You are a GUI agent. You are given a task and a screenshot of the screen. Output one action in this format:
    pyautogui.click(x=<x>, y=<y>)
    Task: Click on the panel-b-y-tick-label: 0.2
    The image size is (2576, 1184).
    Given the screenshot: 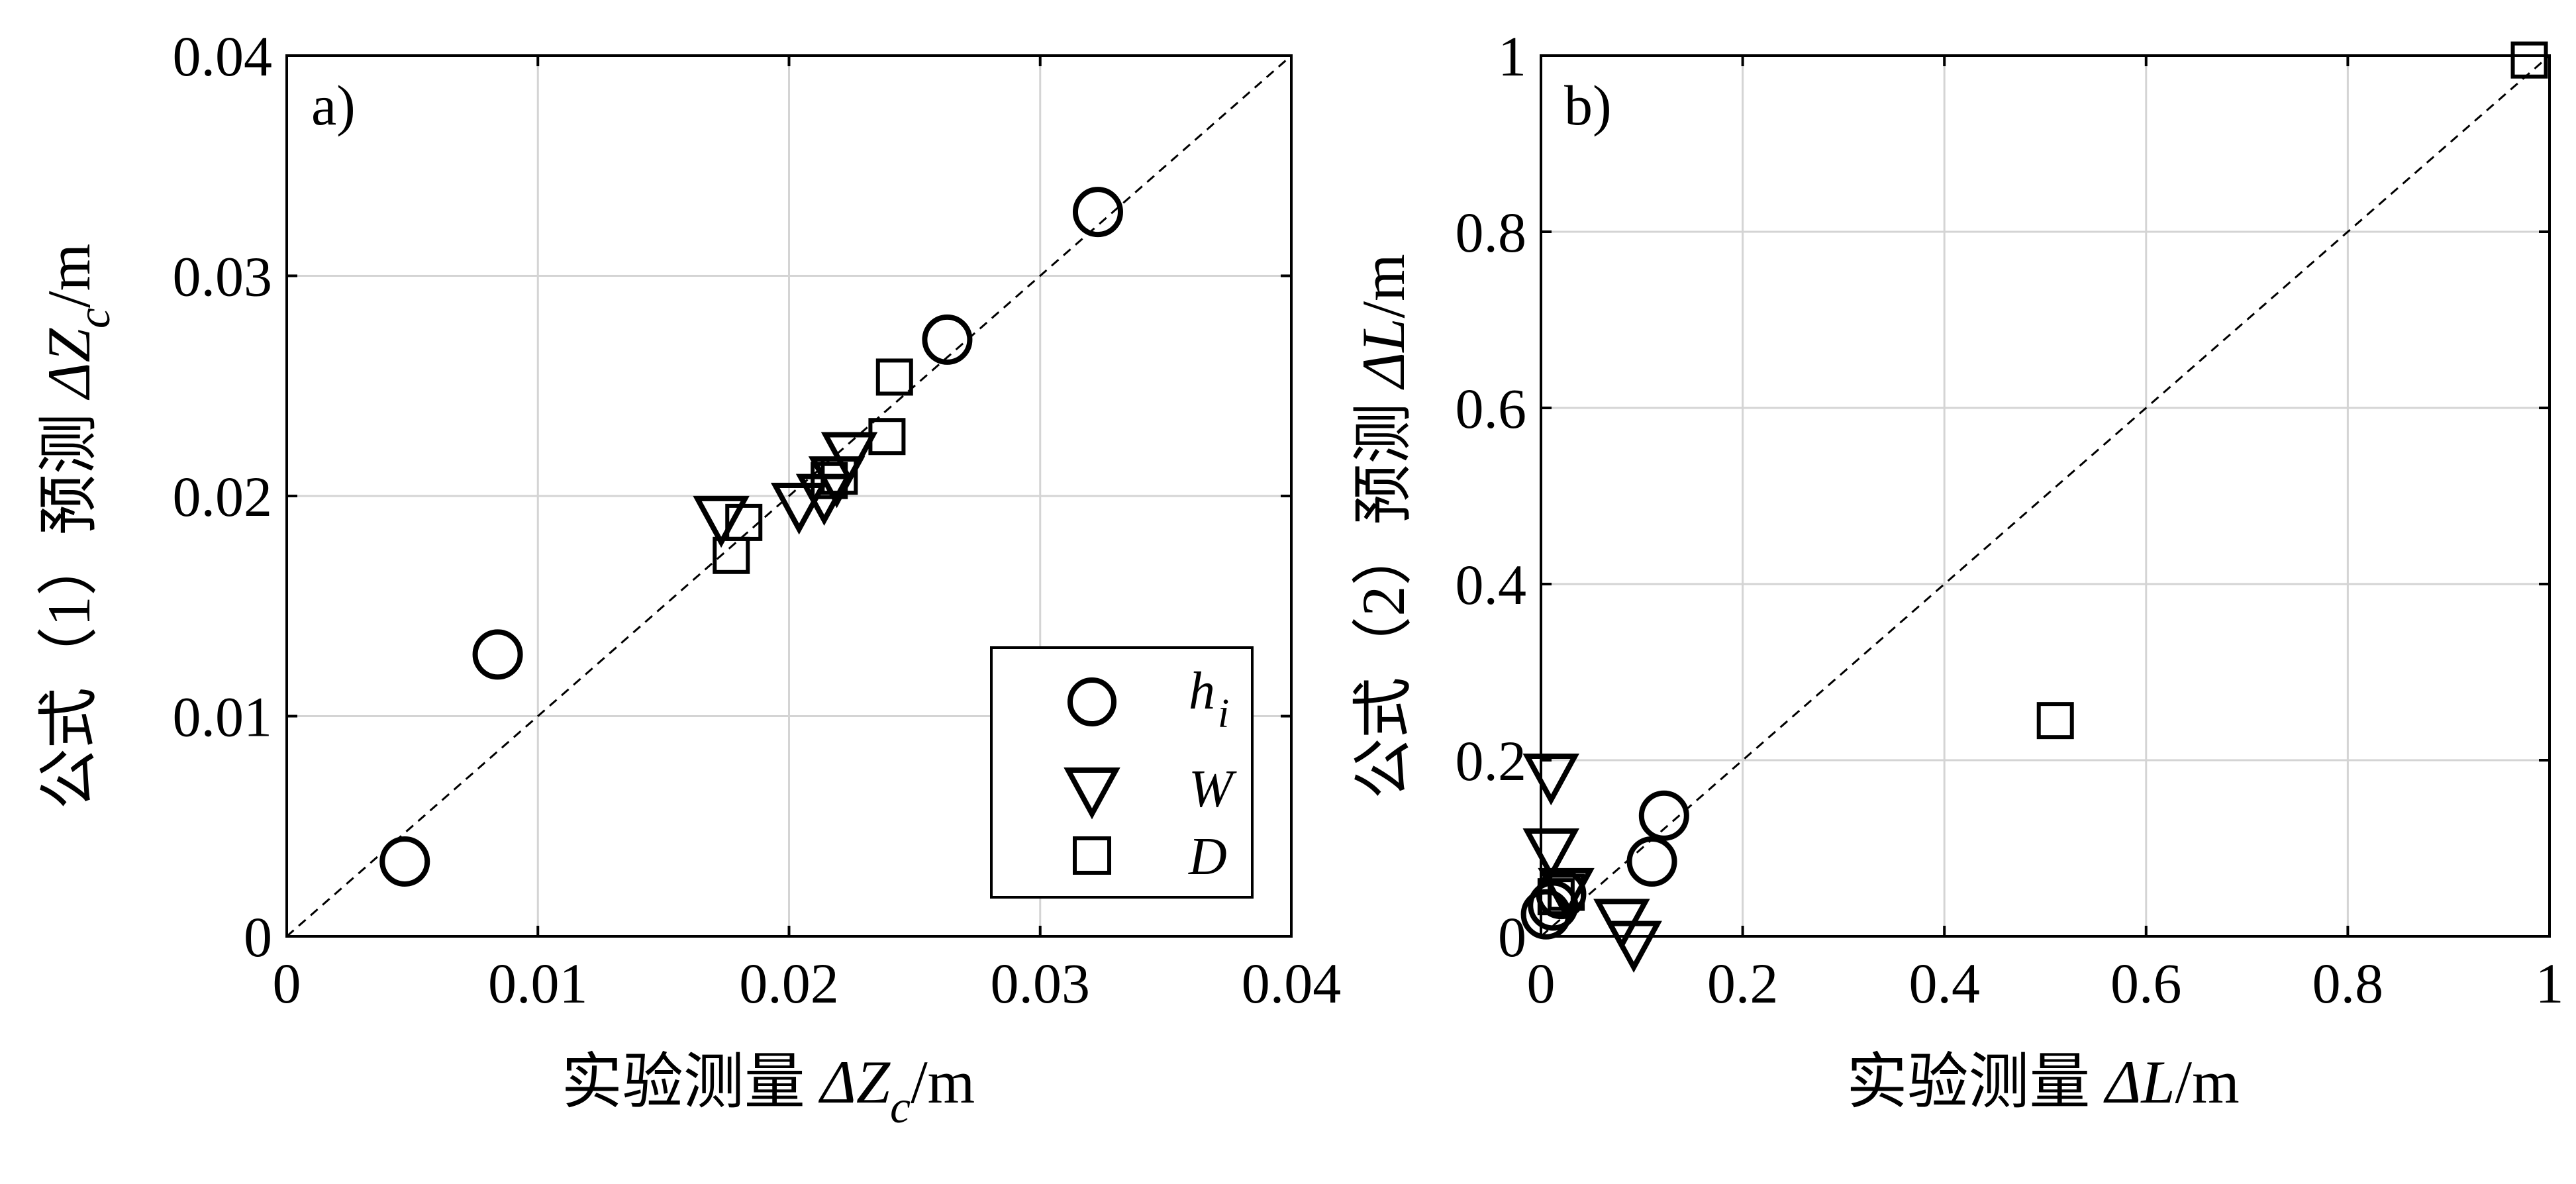 What is the action you would take?
    pyautogui.click(x=1491, y=761)
    